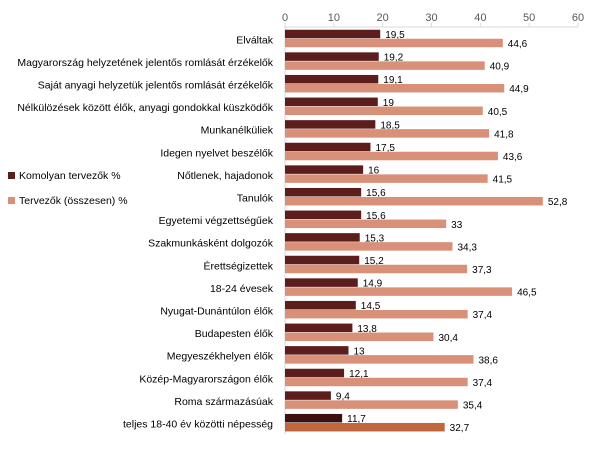  I want to click on data-label-osszesen: 44,9, so click(519, 89).